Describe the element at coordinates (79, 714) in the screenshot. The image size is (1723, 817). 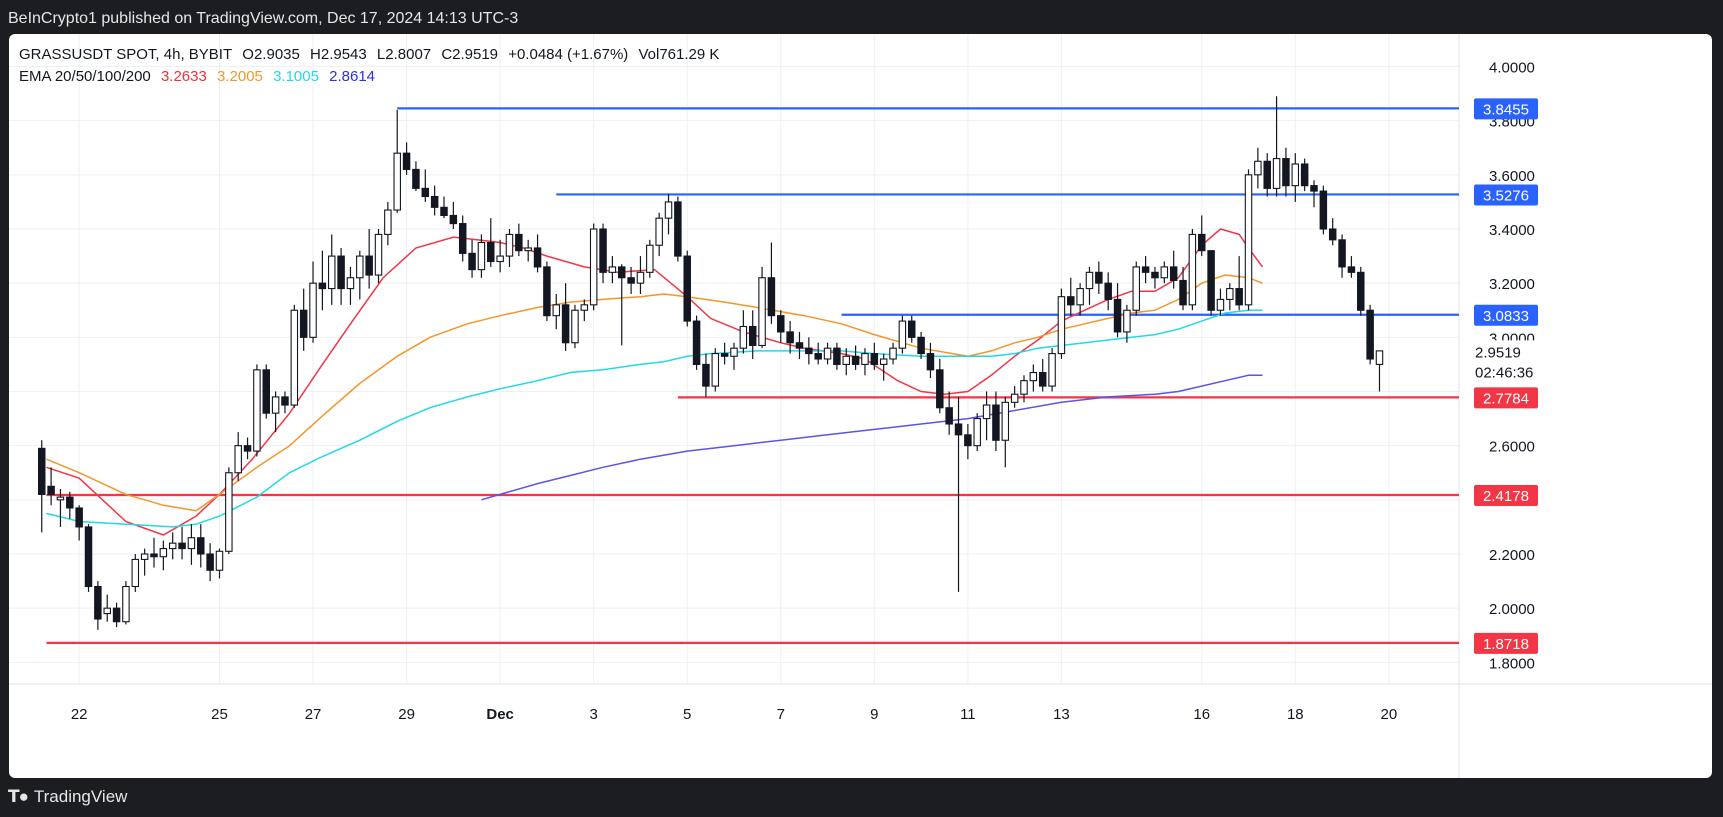
I see `time-tick-label: 22` at that location.